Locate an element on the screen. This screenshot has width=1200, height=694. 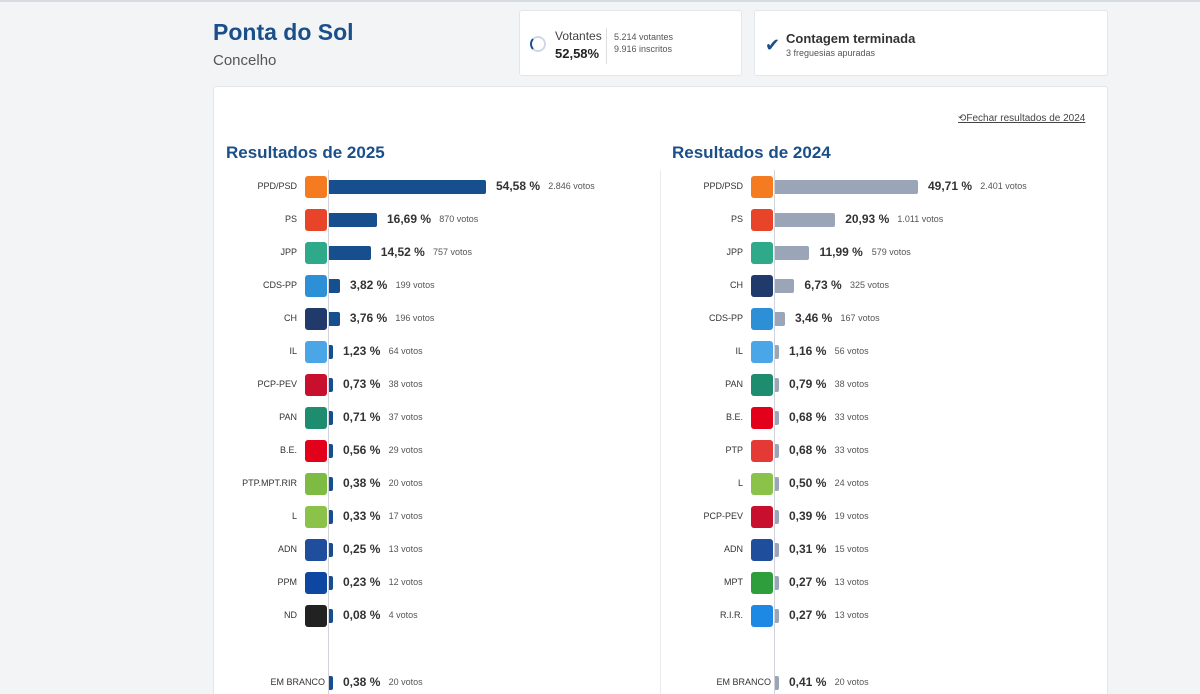
psd-arrow-icon is located at coordinates (762, 187).